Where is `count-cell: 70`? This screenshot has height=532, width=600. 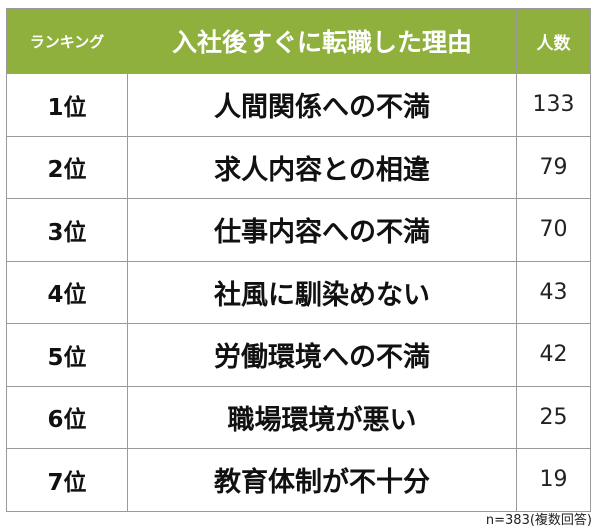
count-cell: 70 is located at coordinates (553, 230).